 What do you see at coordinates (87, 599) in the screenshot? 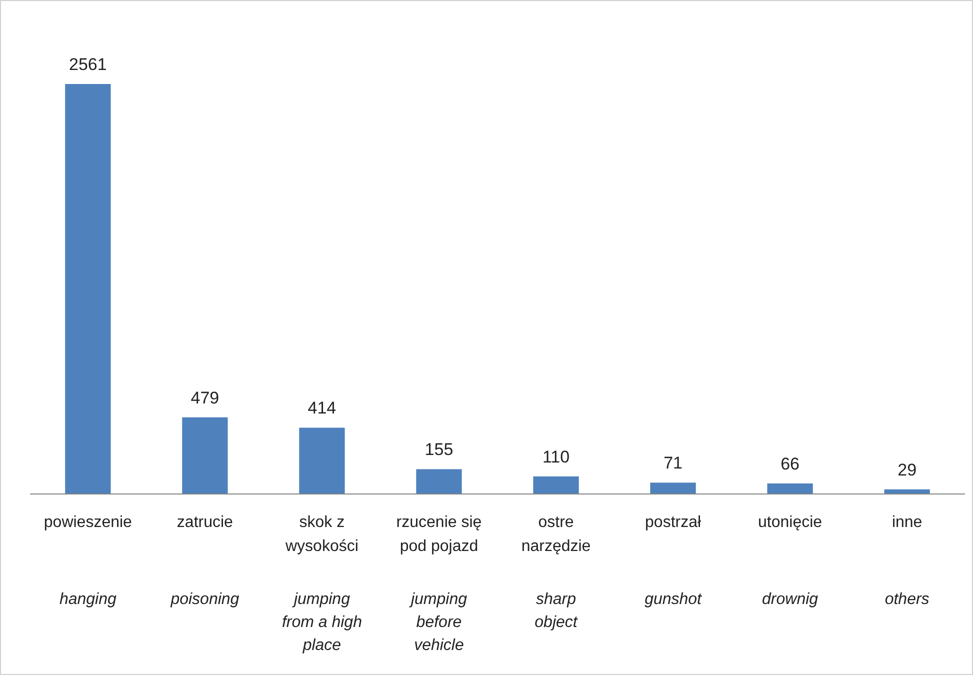
I see `text: hanging` at bounding box center [87, 599].